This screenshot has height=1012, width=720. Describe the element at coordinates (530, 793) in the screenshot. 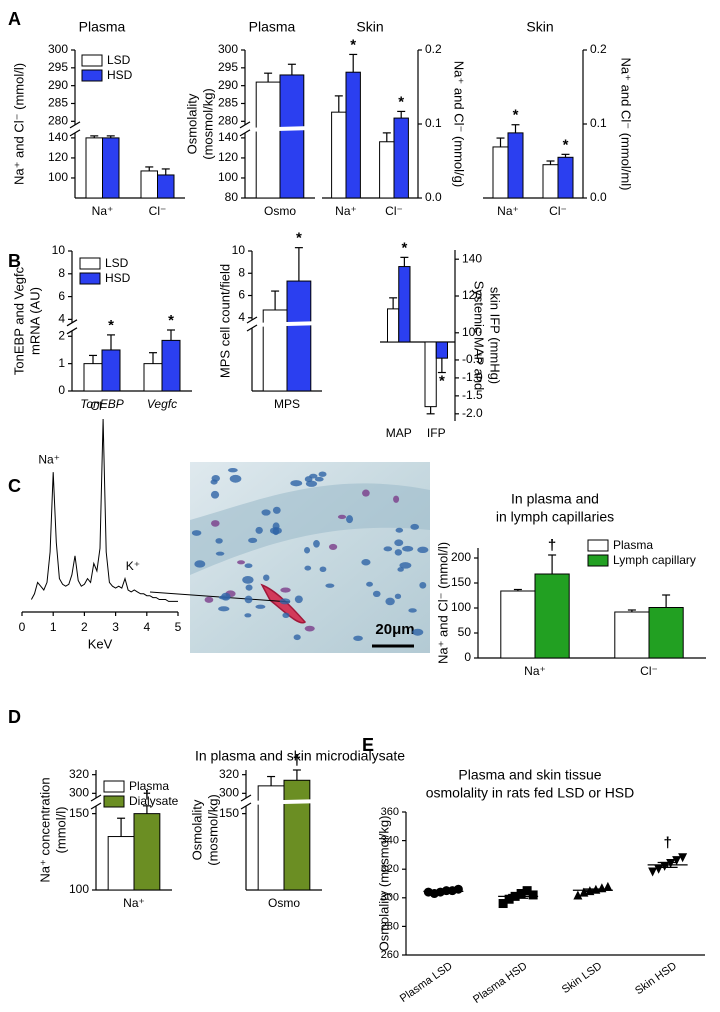

I see `chart-title: osmolality in rats fed LSD or HSD` at that location.